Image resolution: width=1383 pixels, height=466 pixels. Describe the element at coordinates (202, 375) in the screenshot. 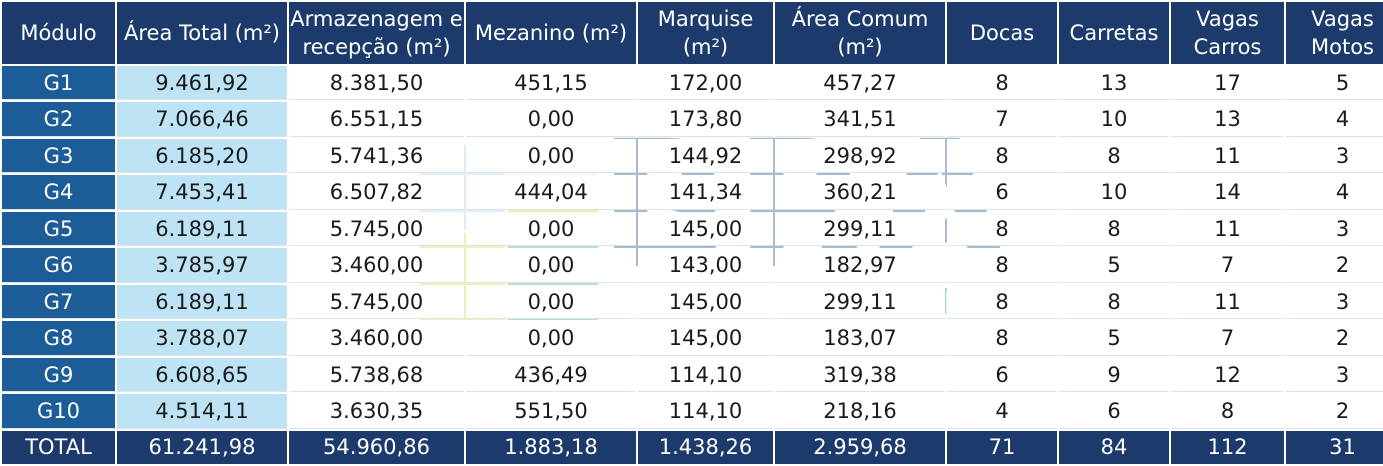

I see `data-cell: 6.608,65` at that location.